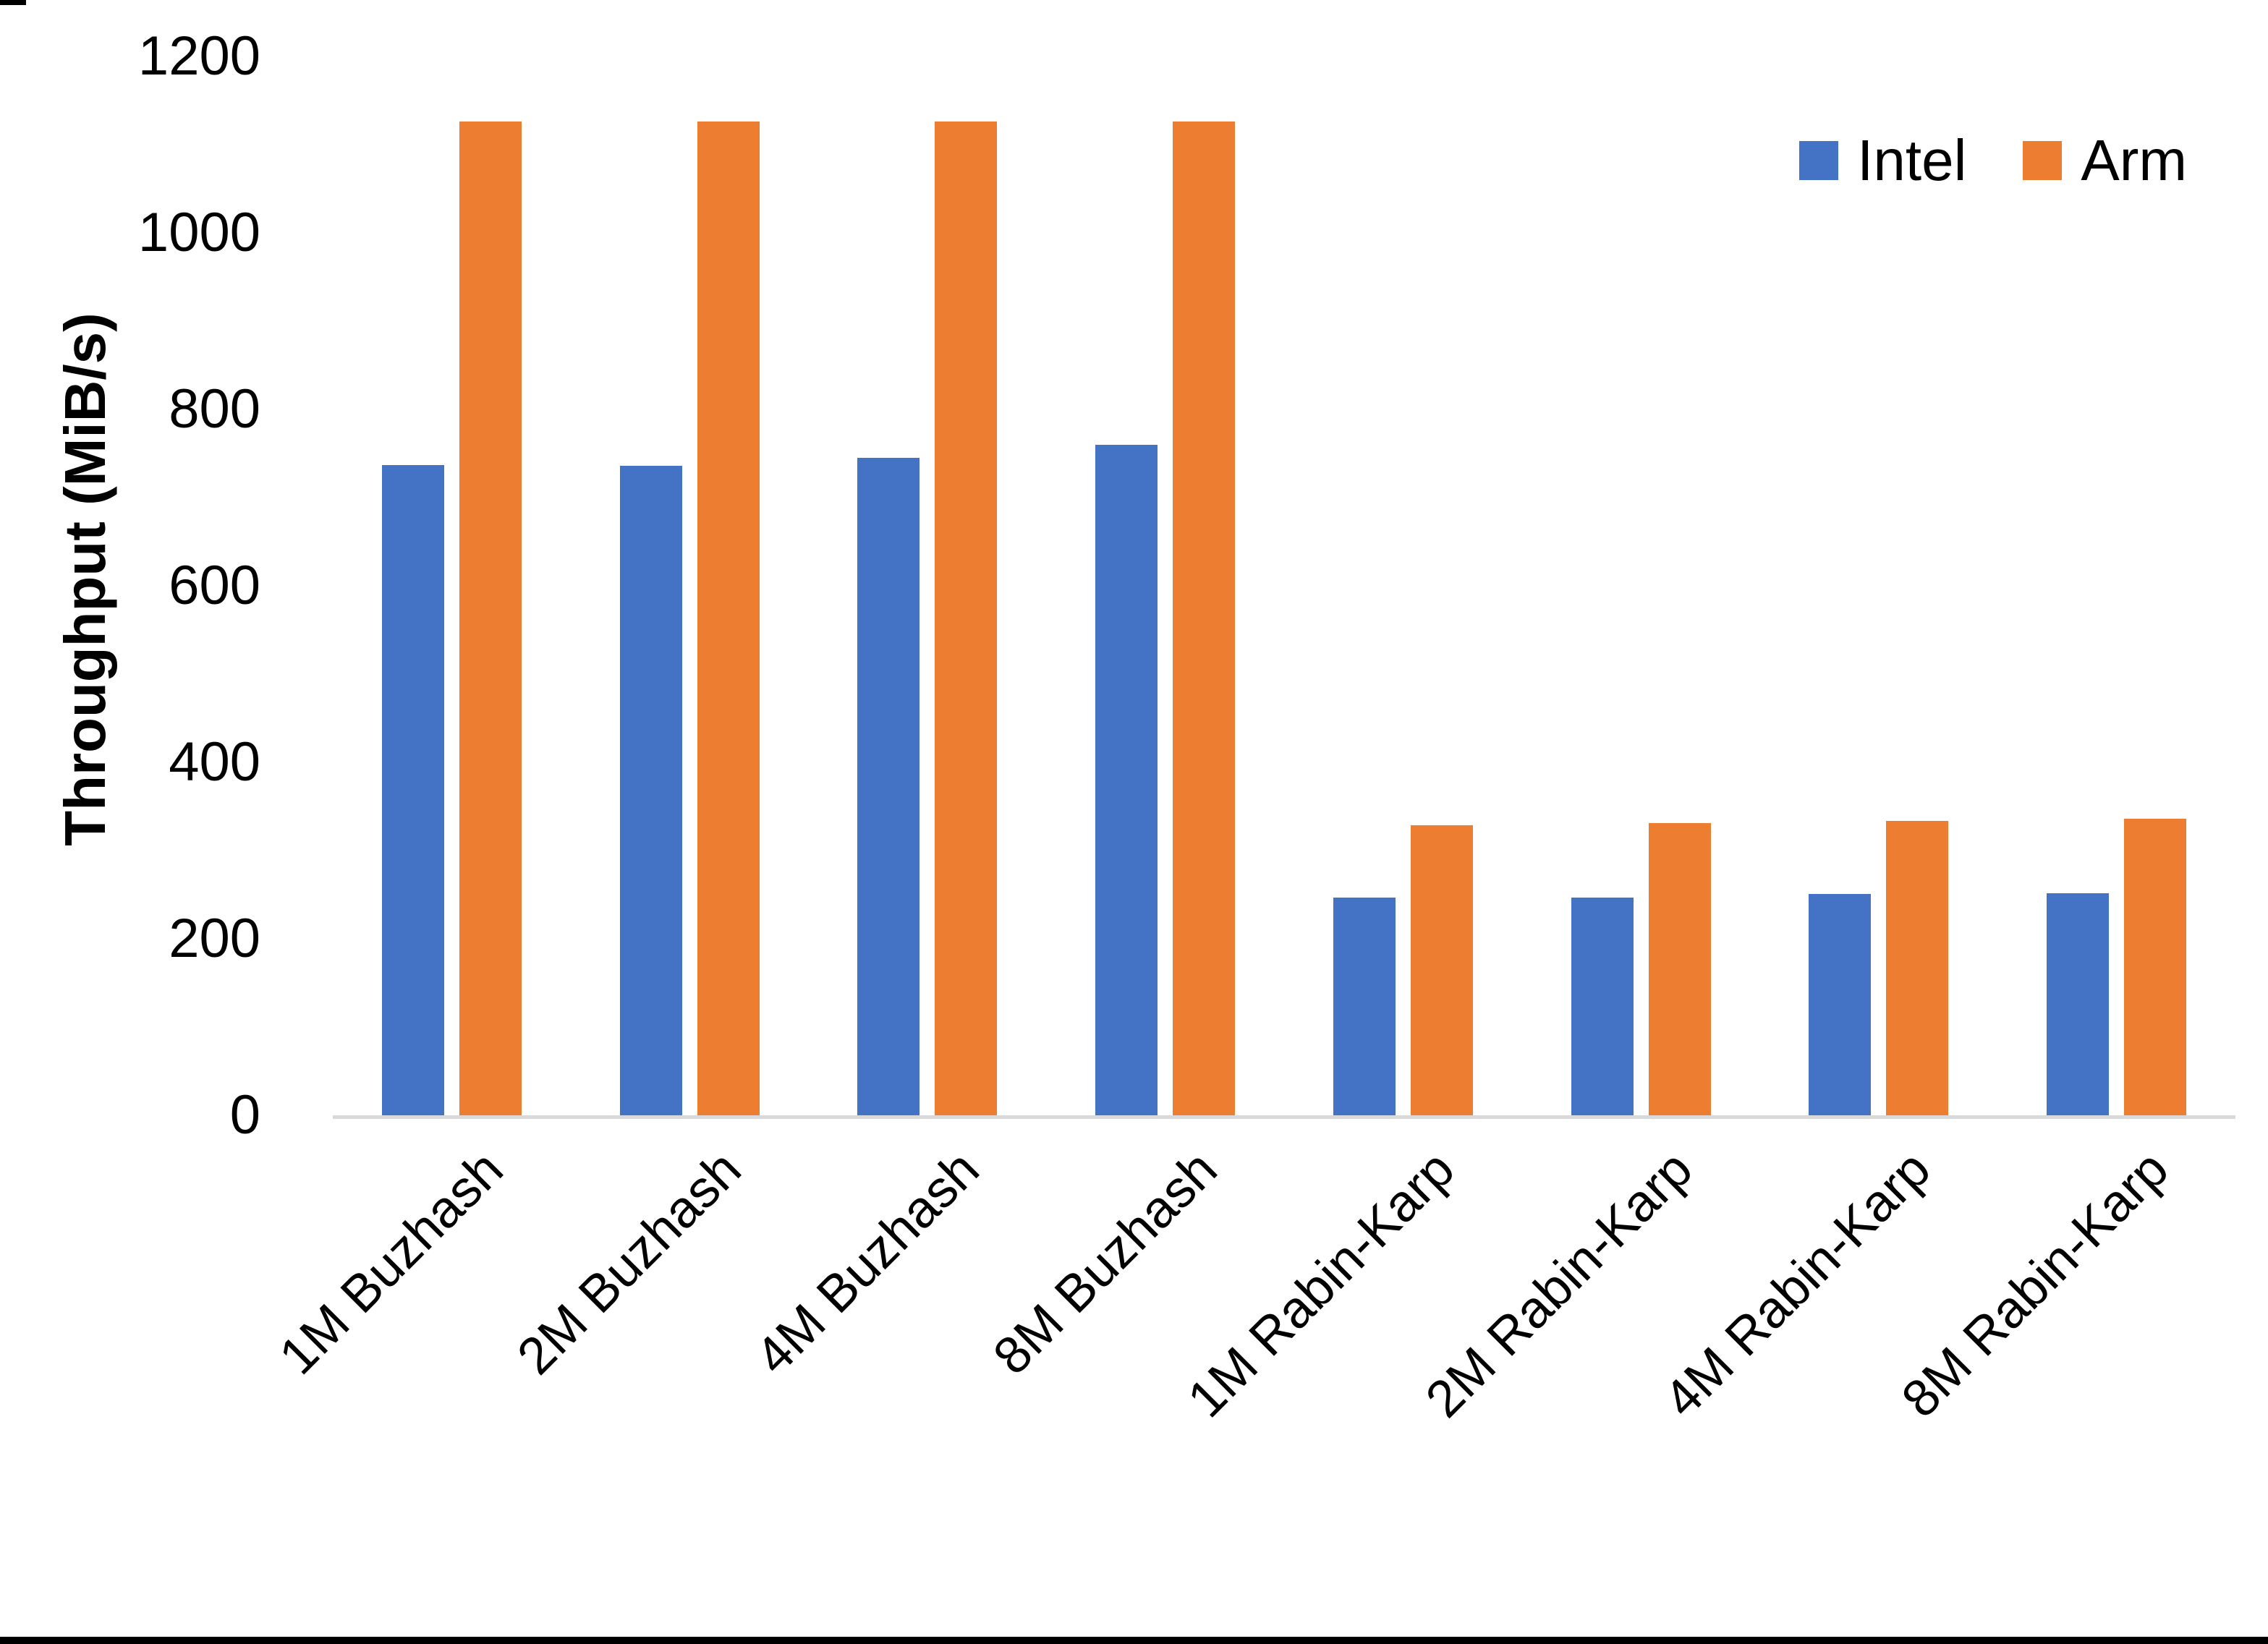  What do you see at coordinates (215, 938) in the screenshot?
I see `y-tick-label: 200` at bounding box center [215, 938].